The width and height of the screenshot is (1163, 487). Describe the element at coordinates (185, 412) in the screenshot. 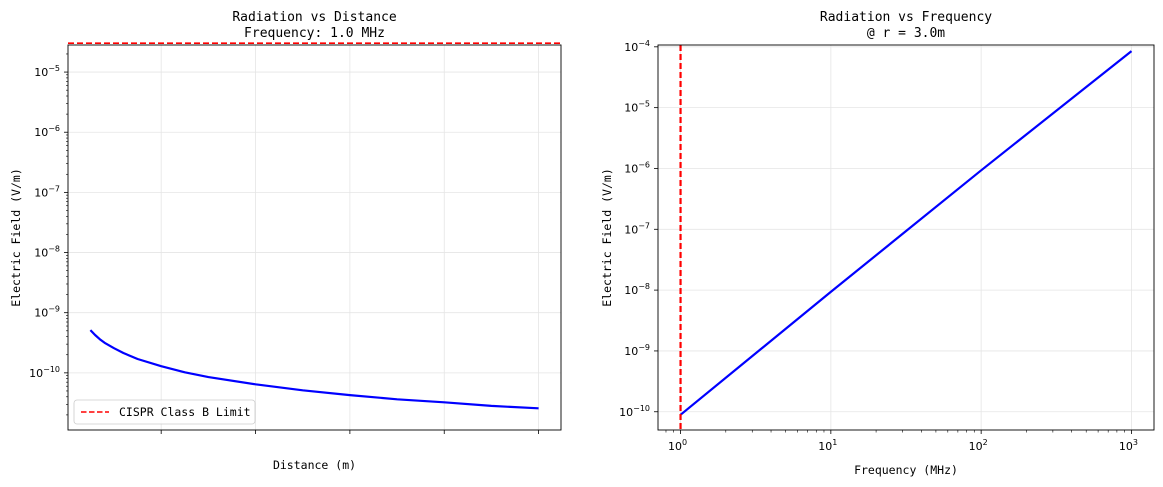

I see `legend-label-cispr: CISPR Class B Limit` at that location.